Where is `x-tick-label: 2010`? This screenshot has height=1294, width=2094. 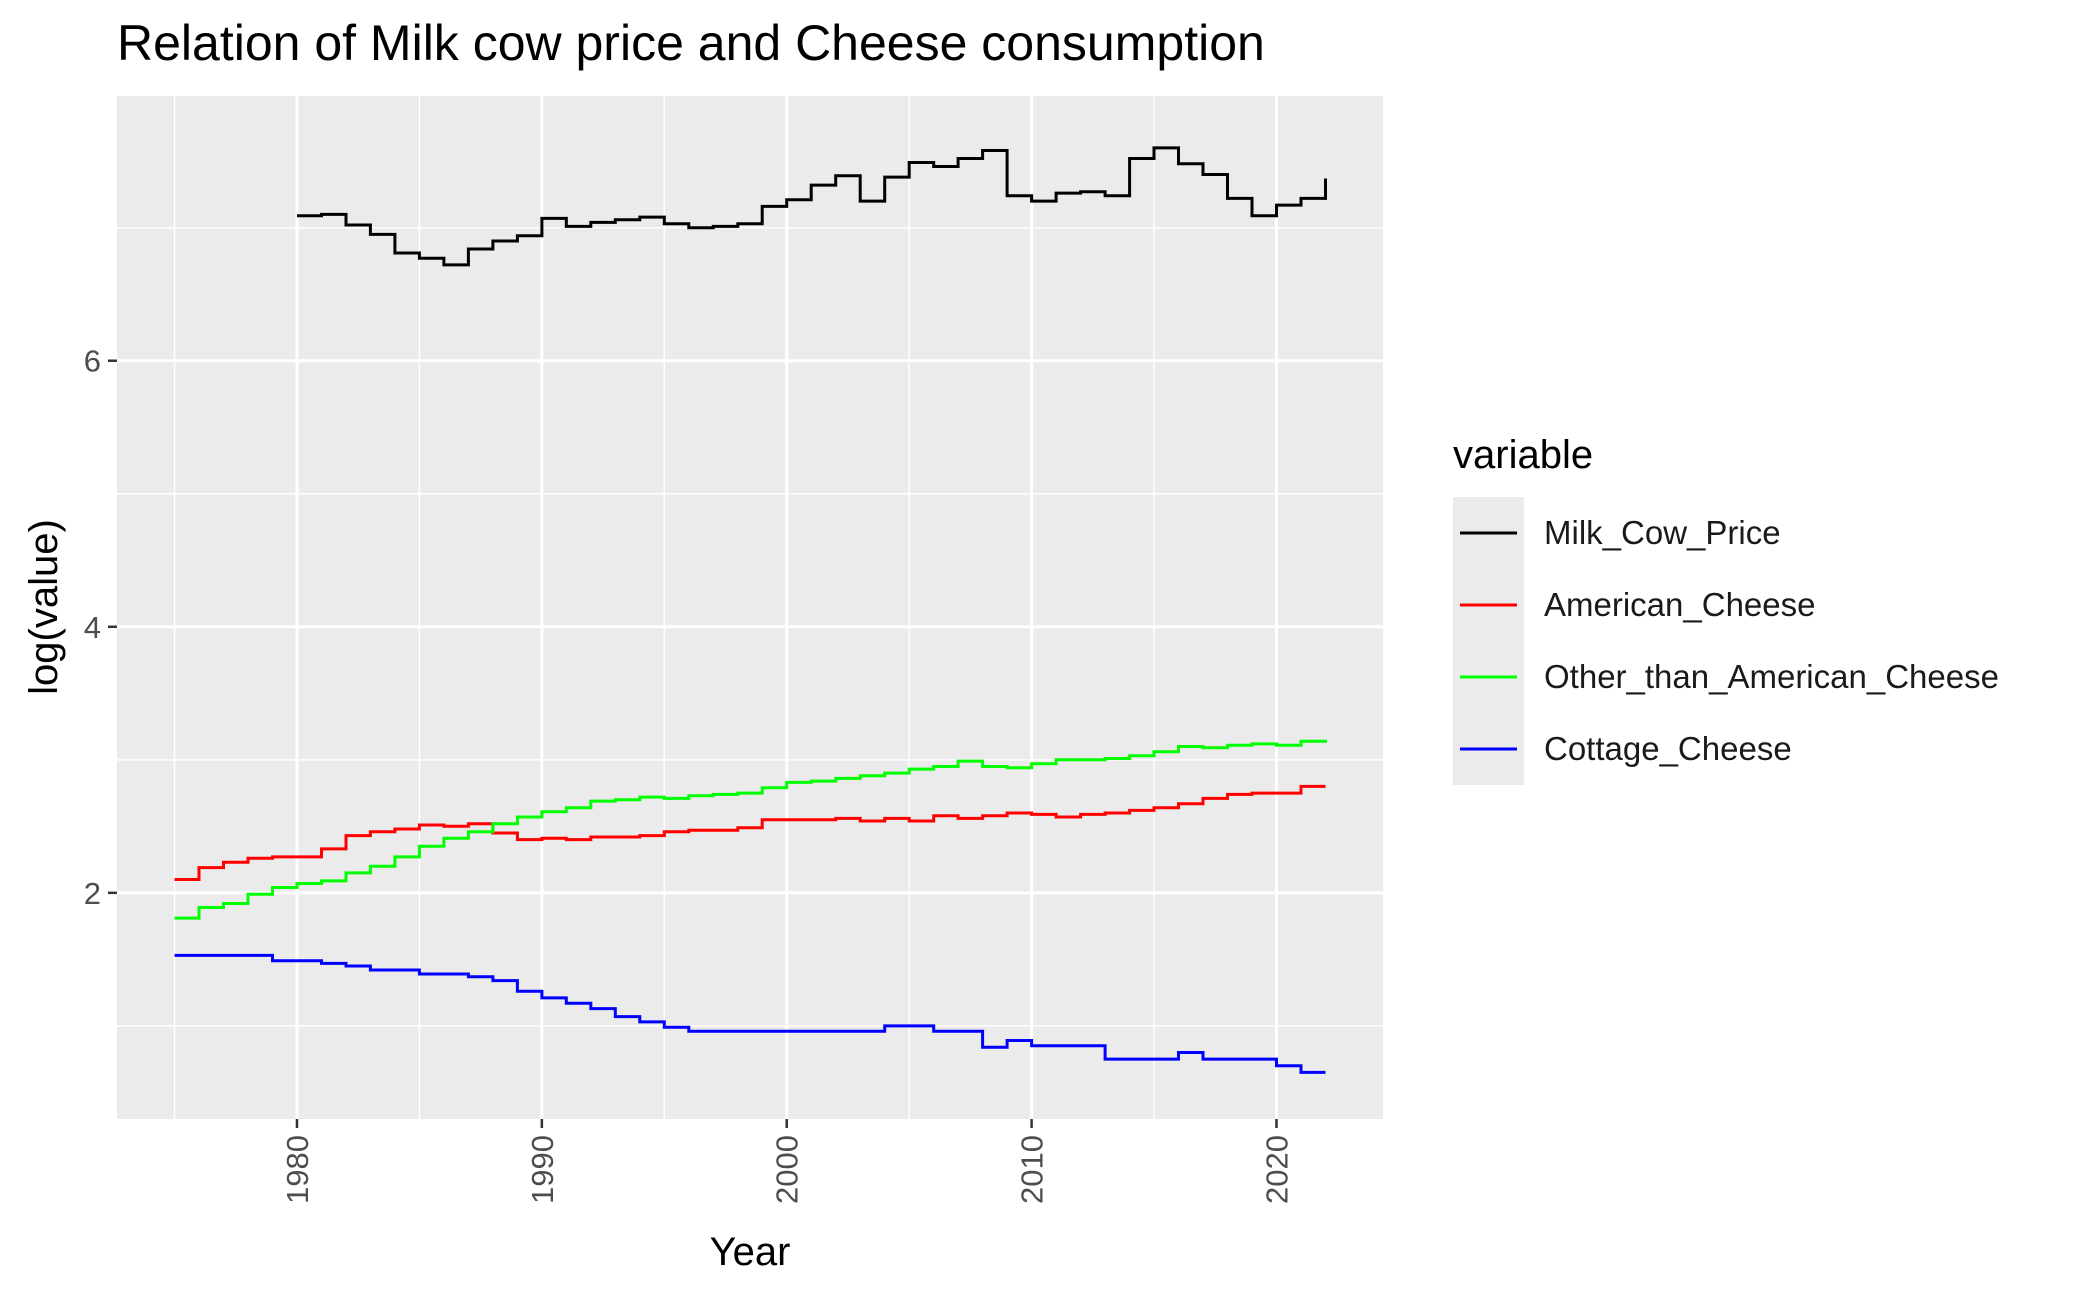 x-tick-label: 2010 is located at coordinates (1032, 1169).